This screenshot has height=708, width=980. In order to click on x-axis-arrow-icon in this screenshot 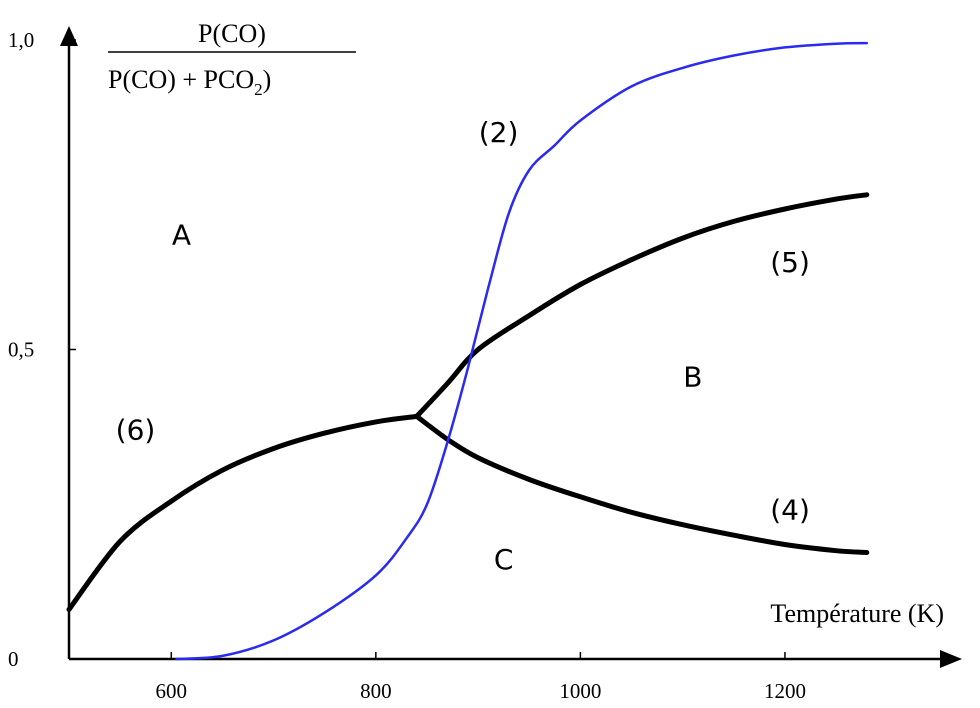, I will do `click(951, 659)`.